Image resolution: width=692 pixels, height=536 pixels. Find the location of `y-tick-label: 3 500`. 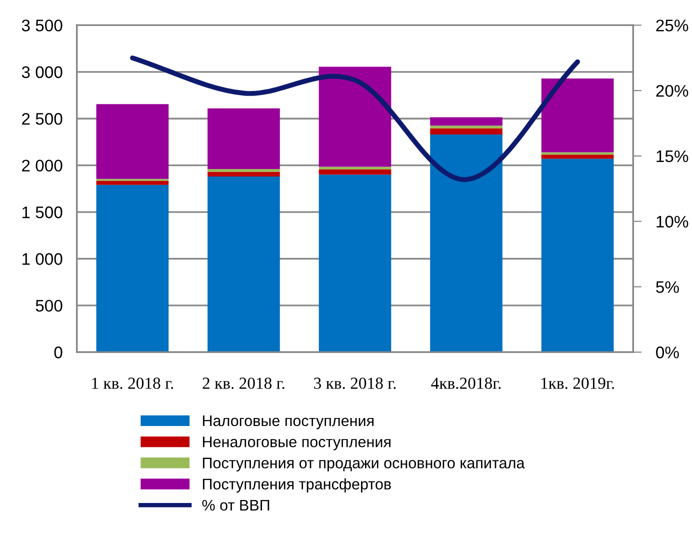

y-tick-label: 3 500 is located at coordinates (42, 26).